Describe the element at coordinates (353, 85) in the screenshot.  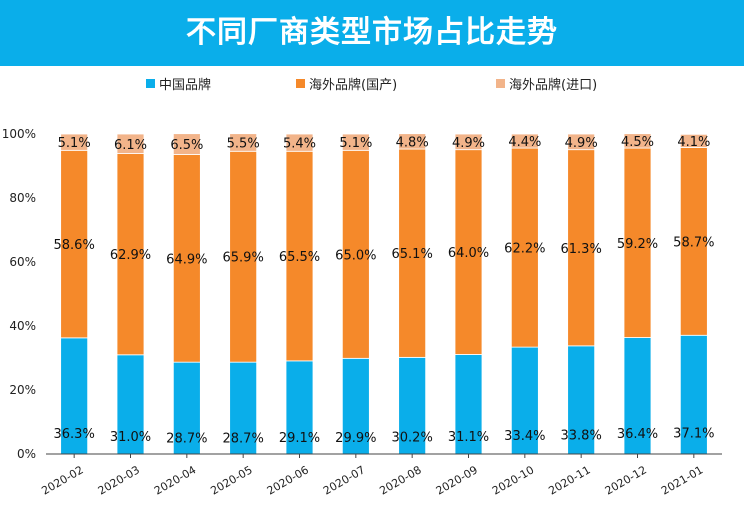
I see `legend-label-overseas-domestic: 海外品牌(国产)` at that location.